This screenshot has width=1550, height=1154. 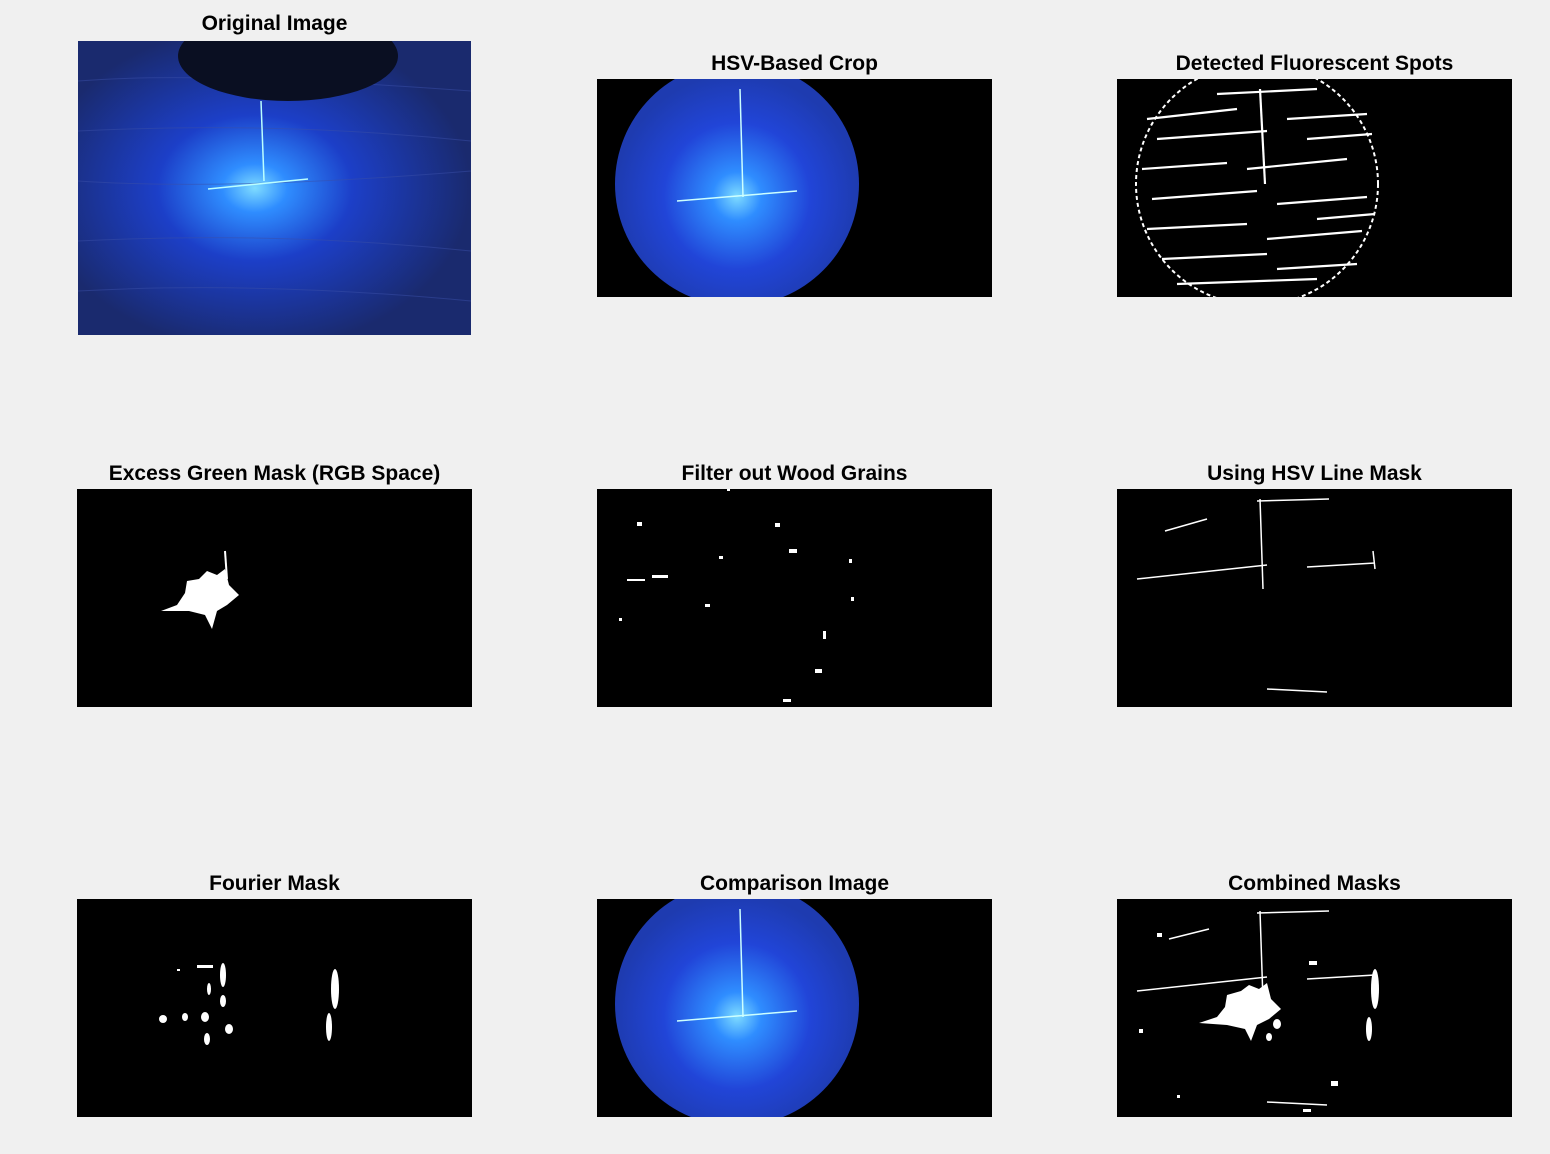 I want to click on original-image, so click(x=274, y=188).